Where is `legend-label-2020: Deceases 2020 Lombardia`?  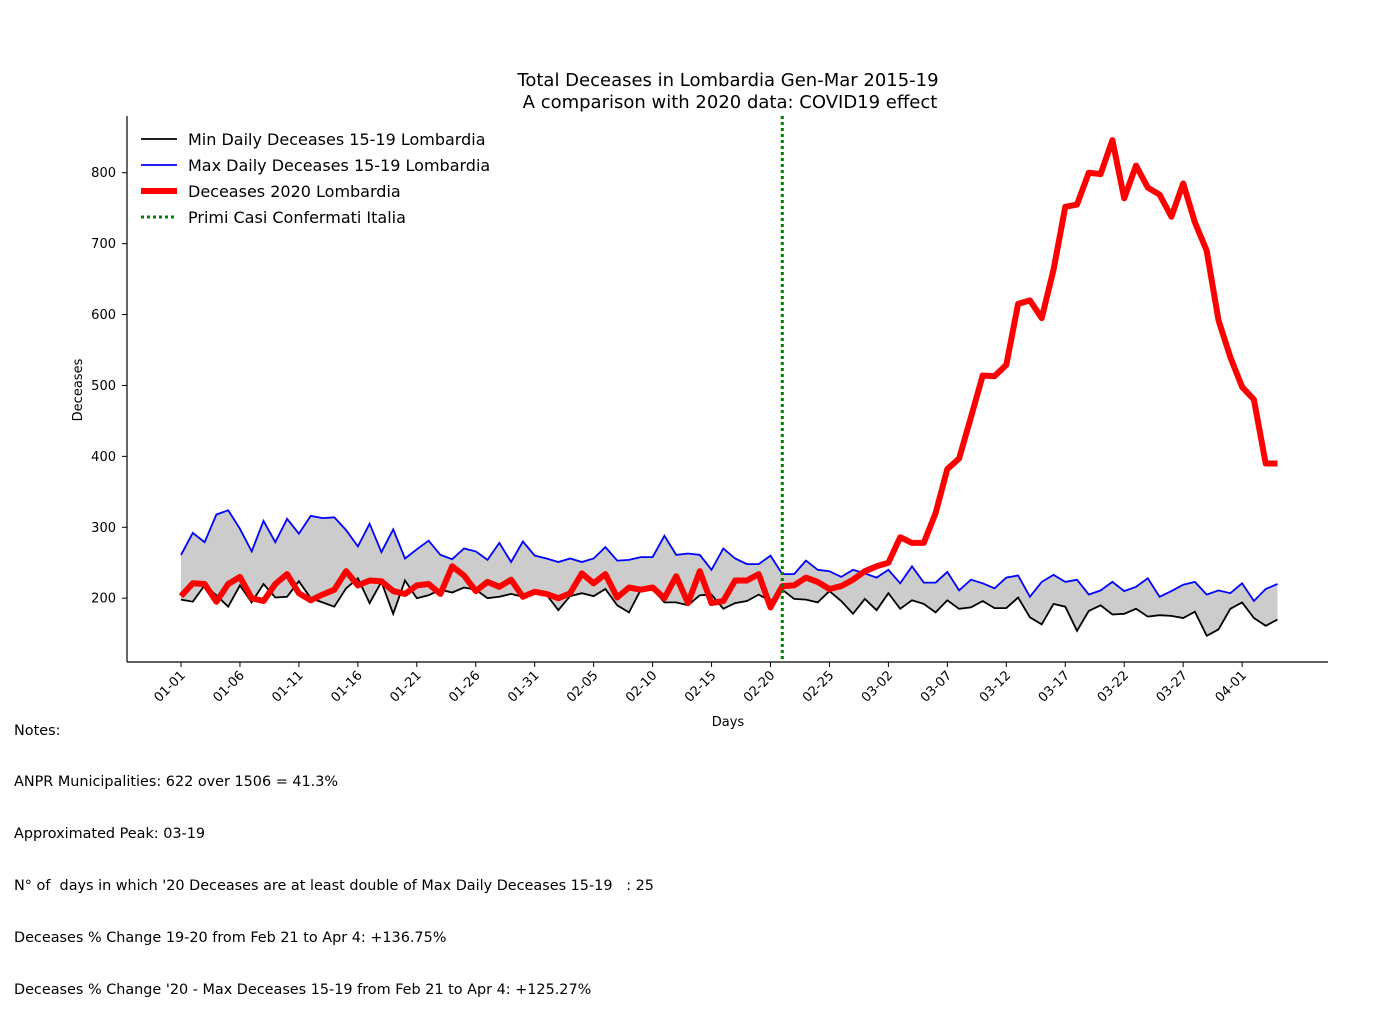 legend-label-2020: Deceases 2020 Lombardia is located at coordinates (294, 191).